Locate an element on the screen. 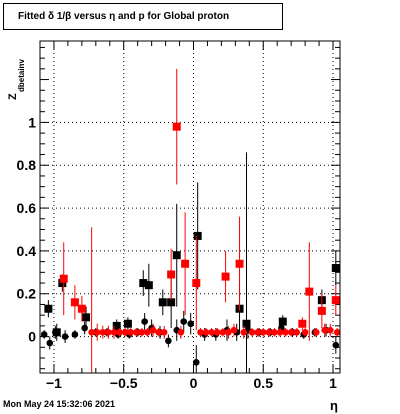 This screenshot has height=414, width=400. y-tick-label: 0.8 is located at coordinates (27, 165).